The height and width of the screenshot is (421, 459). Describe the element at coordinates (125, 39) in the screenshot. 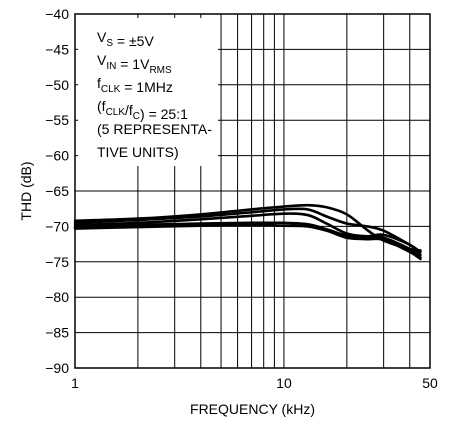

I see `annotation-line-vs: VS = ±5V` at that location.